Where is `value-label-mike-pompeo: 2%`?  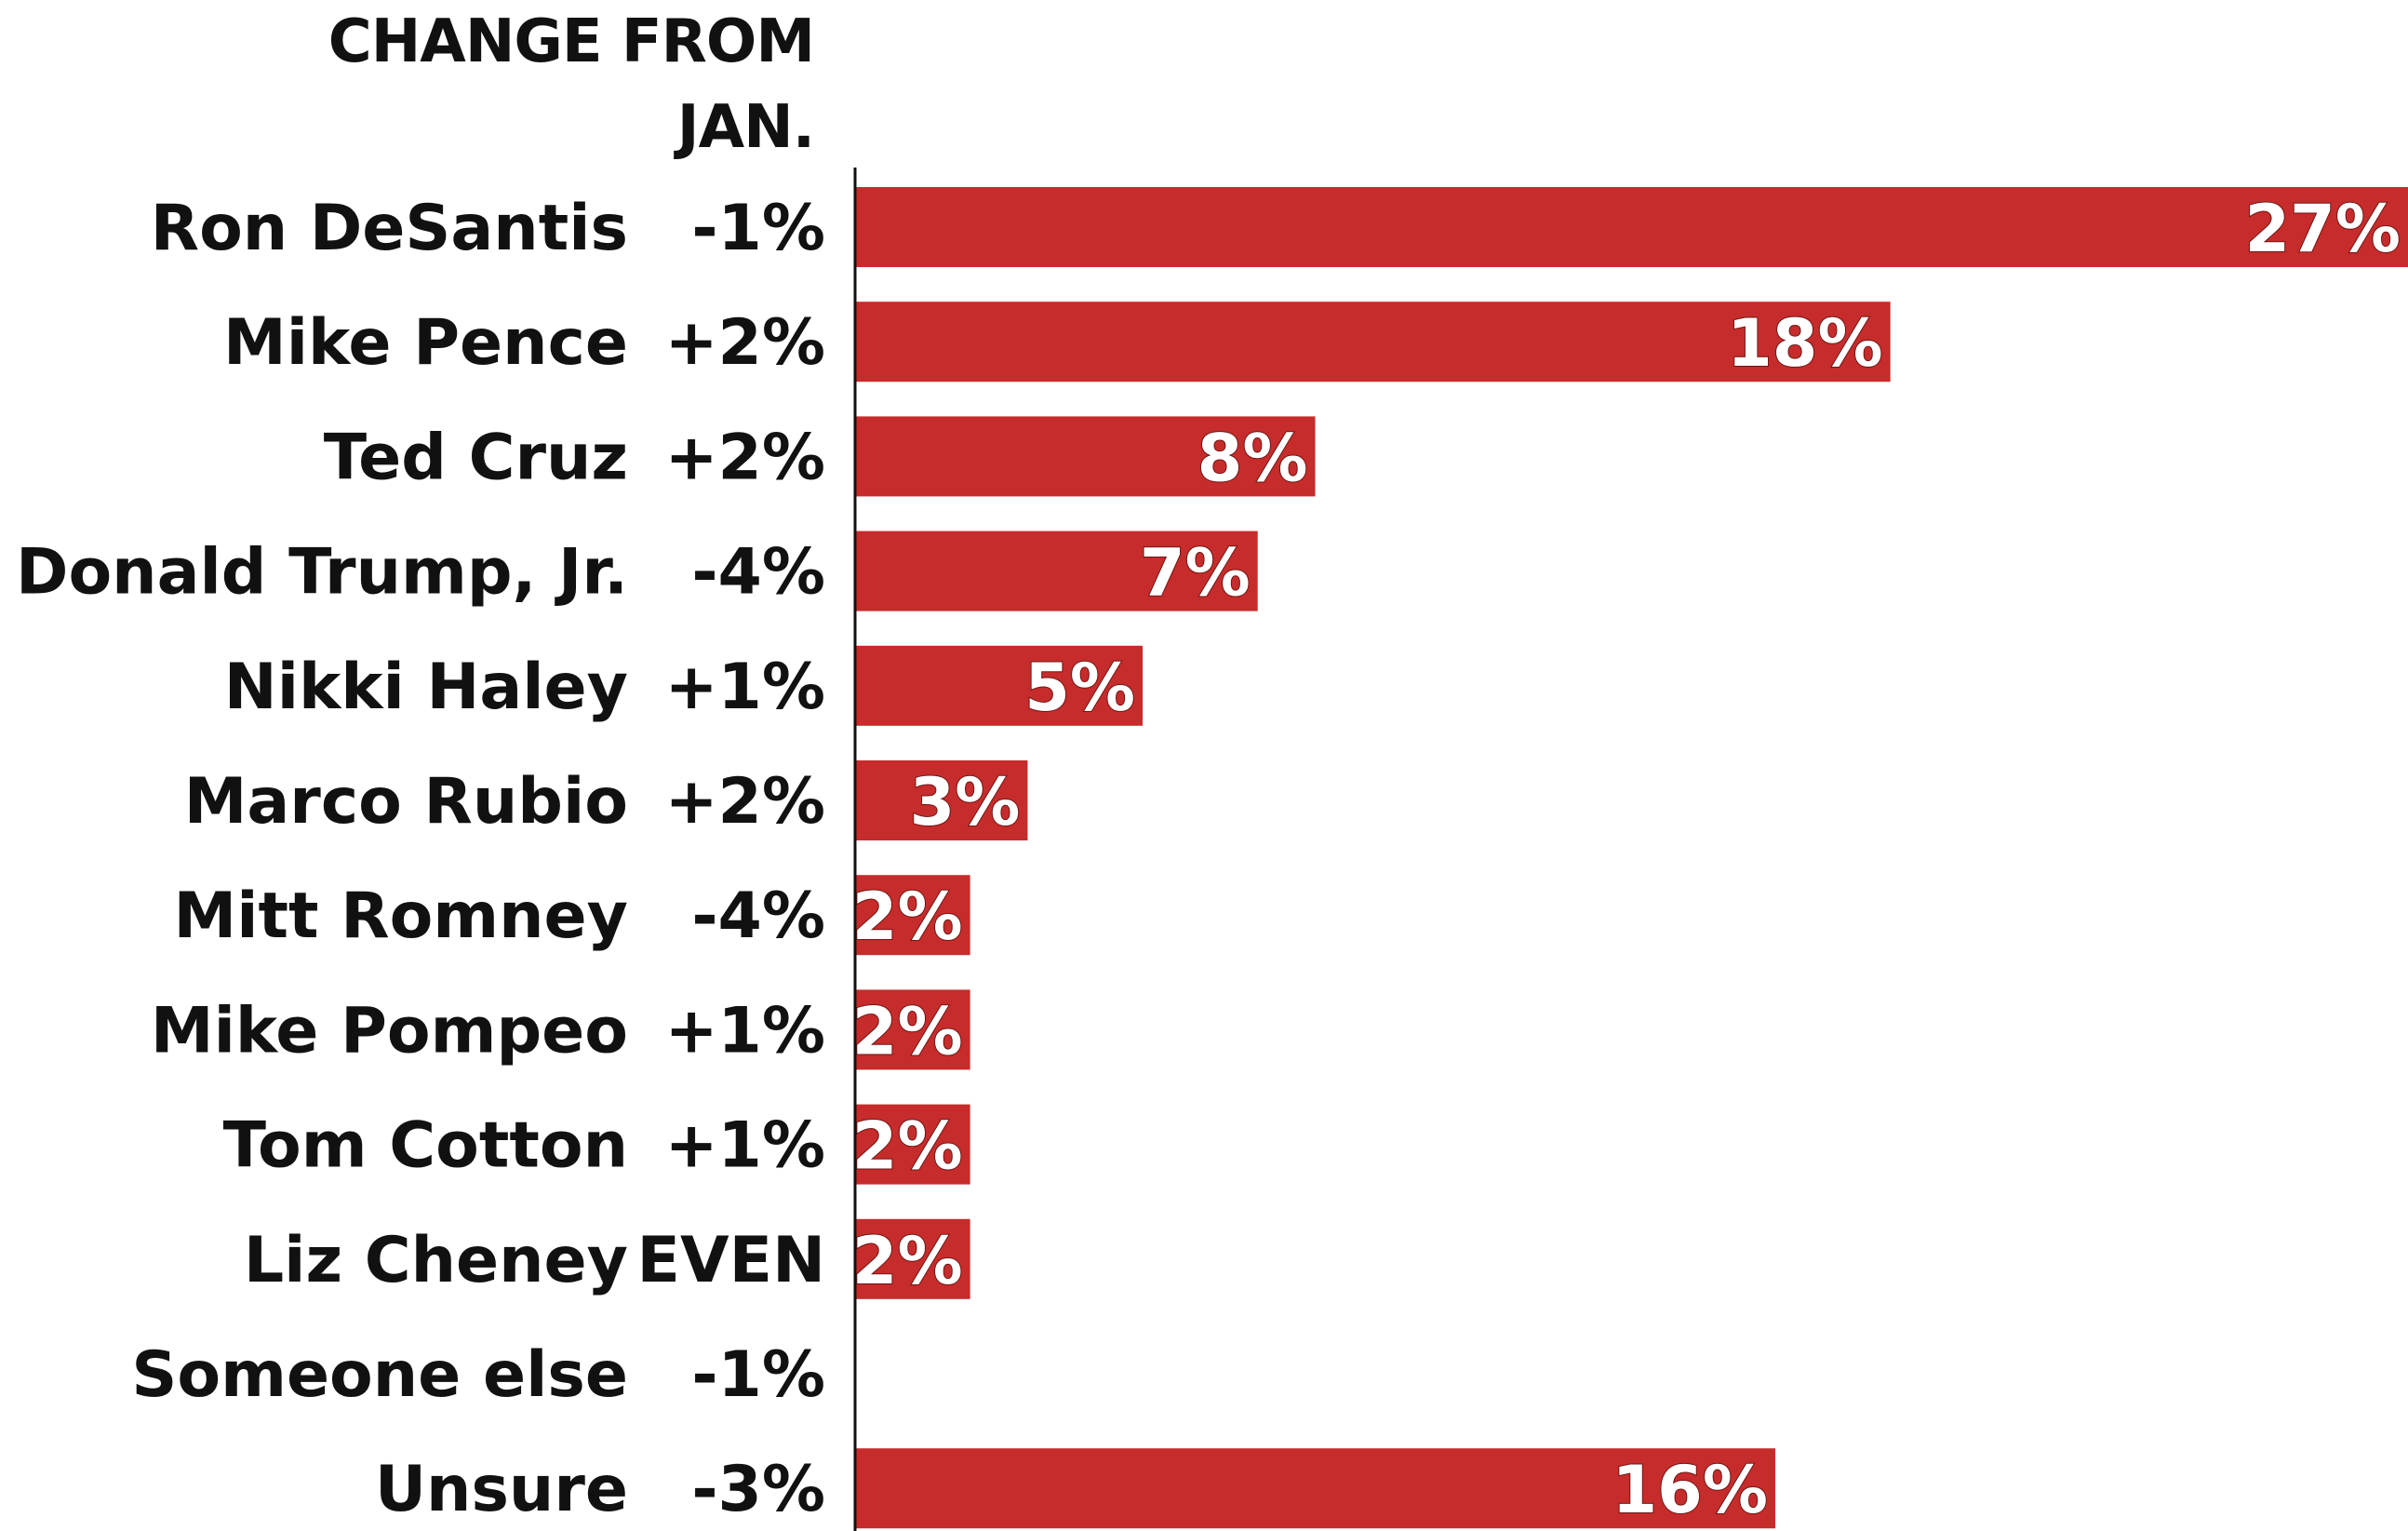 value-label-mike-pompeo: 2% is located at coordinates (908, 1031).